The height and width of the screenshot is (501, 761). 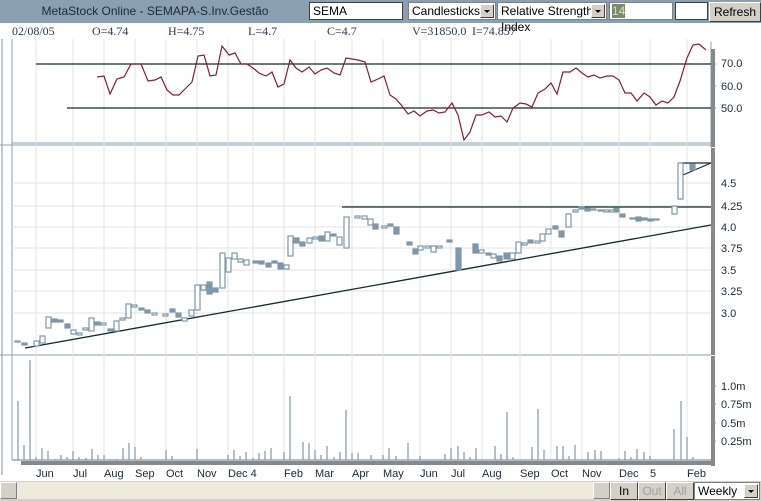 What do you see at coordinates (731, 87) in the screenshot?
I see `rsi-tick-60: 60.0` at bounding box center [731, 87].